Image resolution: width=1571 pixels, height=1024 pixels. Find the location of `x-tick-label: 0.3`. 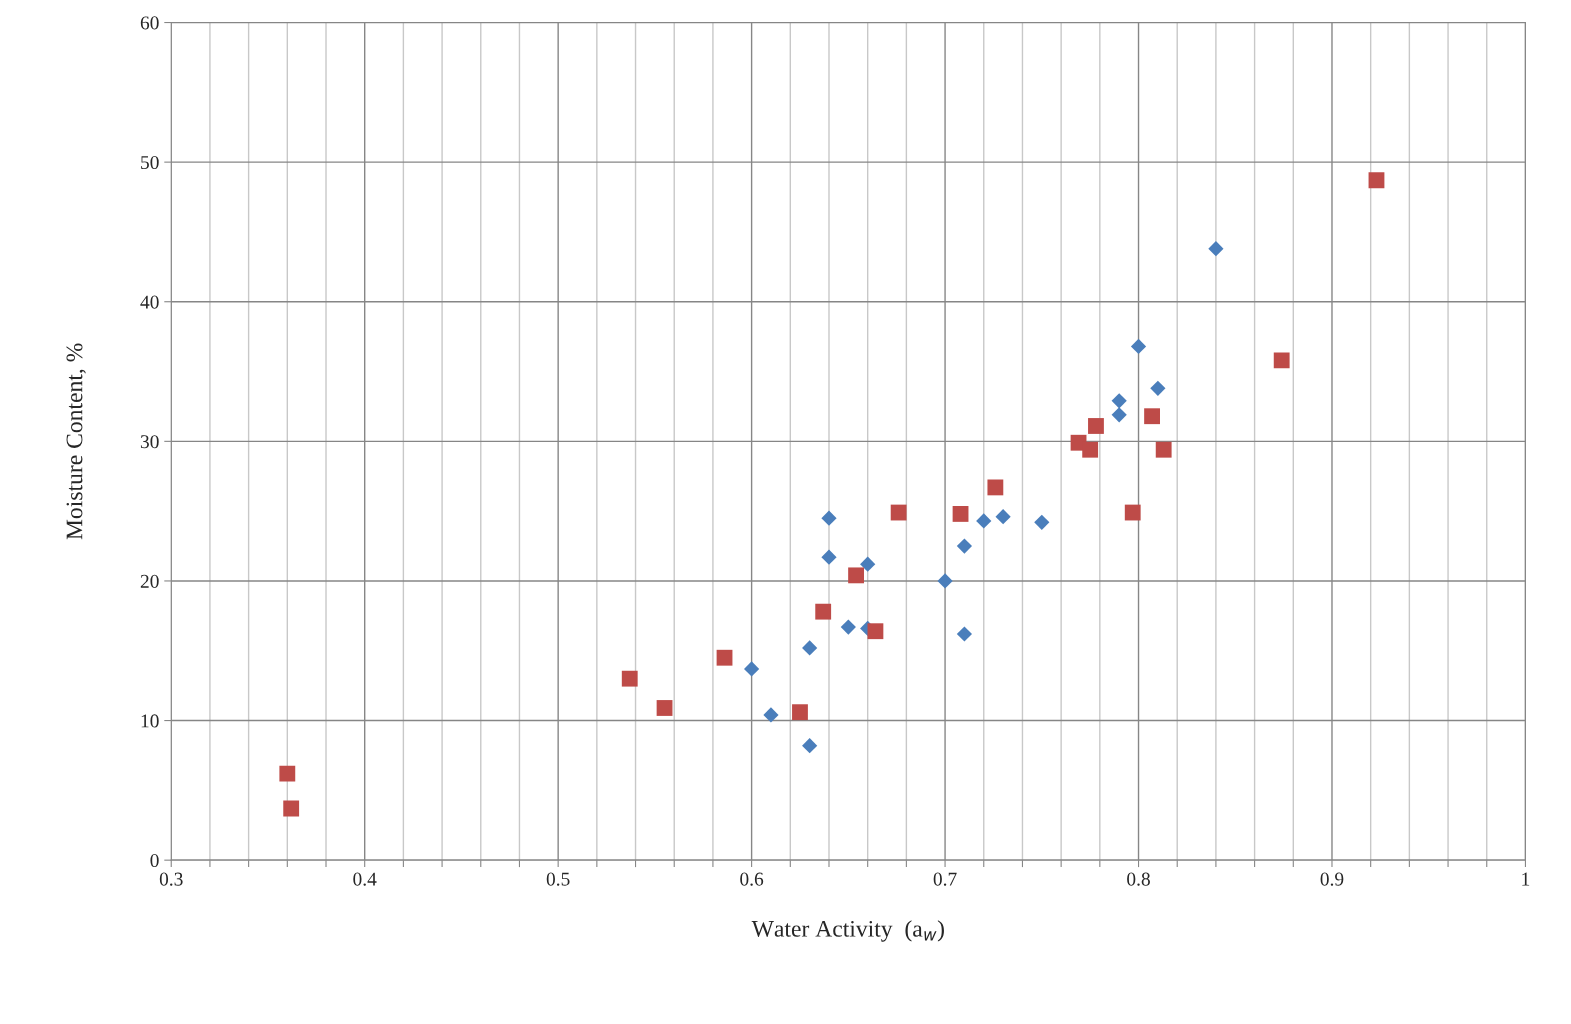

x-tick-label: 0.3 is located at coordinates (171, 879).